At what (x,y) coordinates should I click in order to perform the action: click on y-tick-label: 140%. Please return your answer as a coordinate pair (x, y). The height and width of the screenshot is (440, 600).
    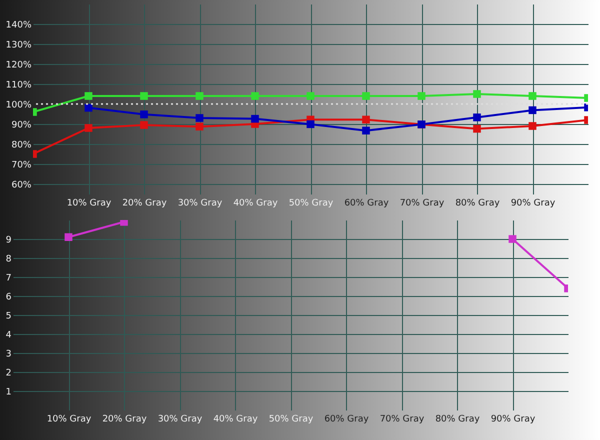
    Looking at the image, I should click on (19, 25).